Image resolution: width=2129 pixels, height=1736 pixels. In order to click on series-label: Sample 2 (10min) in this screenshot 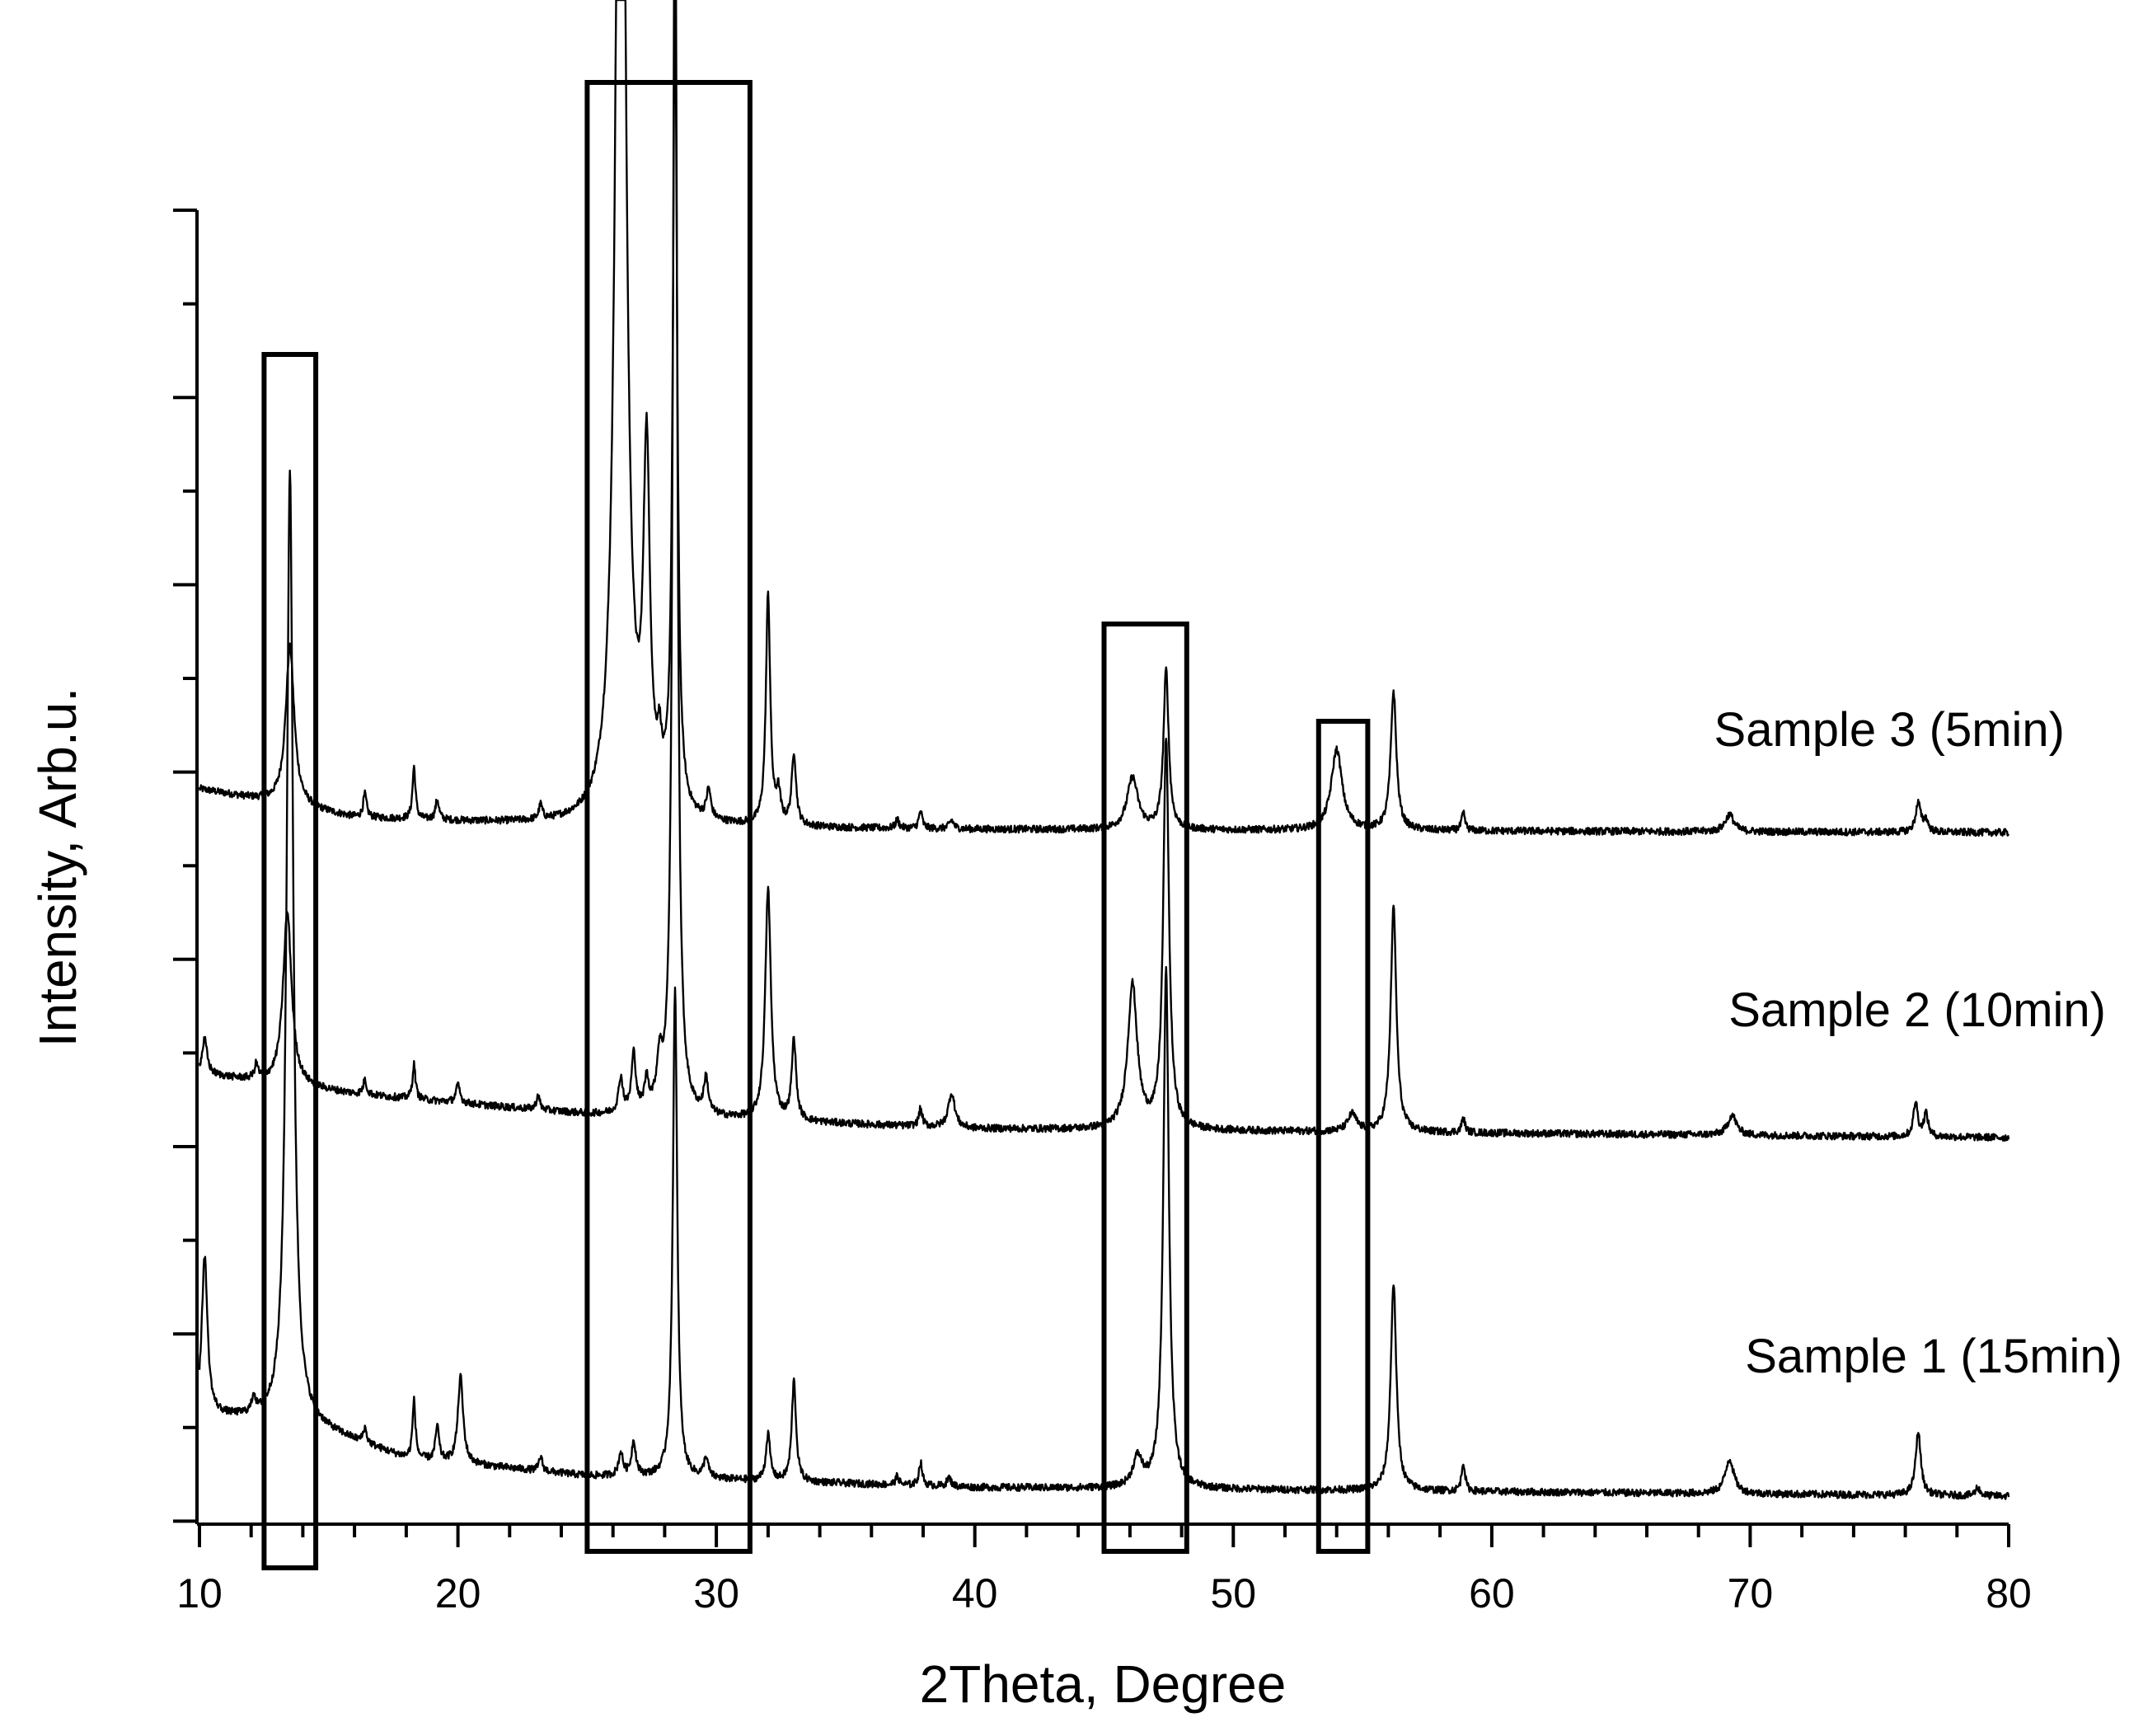, I will do `click(1917, 1010)`.